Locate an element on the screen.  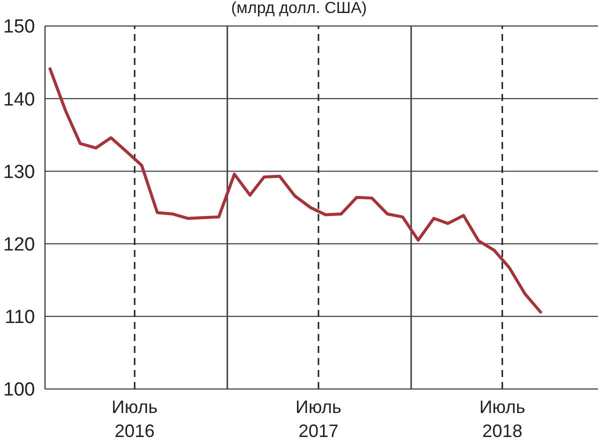
y-tick-label: 150 is located at coordinates (19, 27).